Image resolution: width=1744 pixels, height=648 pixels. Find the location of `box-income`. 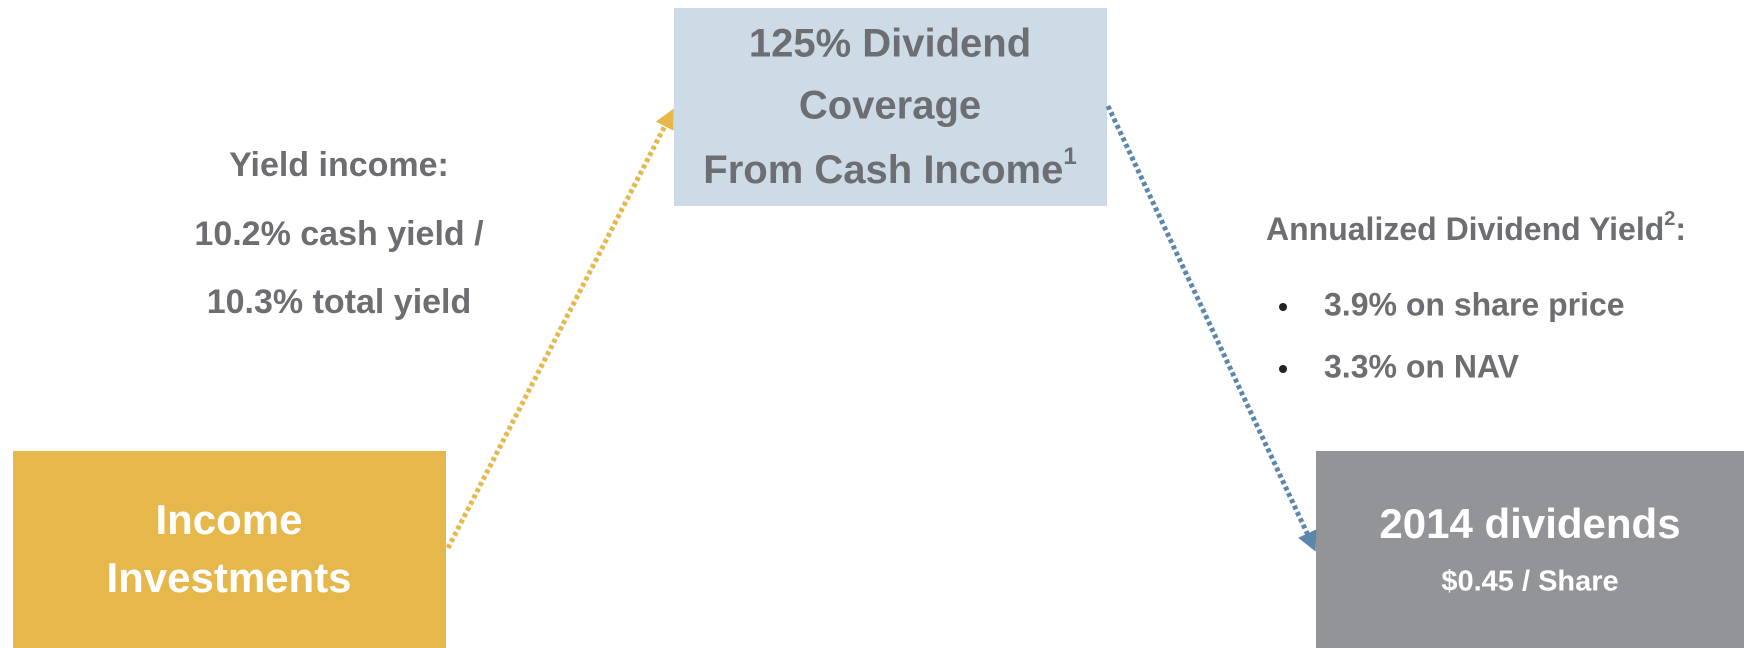

box-income is located at coordinates (229, 549).